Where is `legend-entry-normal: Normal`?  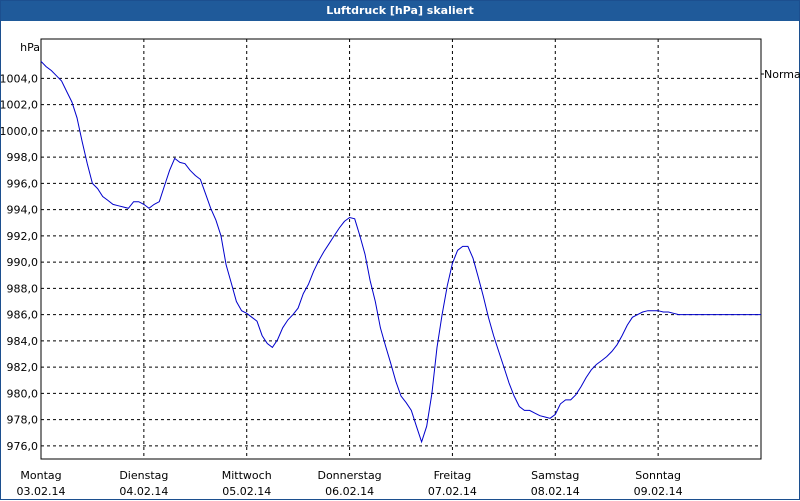
legend-entry-normal: Normal is located at coordinates (782, 74).